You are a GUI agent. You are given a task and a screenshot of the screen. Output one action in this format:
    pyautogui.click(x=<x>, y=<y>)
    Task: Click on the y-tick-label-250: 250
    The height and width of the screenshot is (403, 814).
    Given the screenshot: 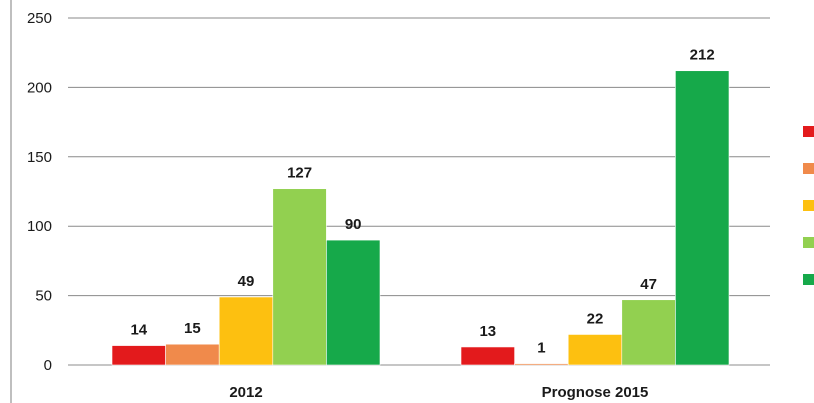 What is the action you would take?
    pyautogui.click(x=39, y=18)
    